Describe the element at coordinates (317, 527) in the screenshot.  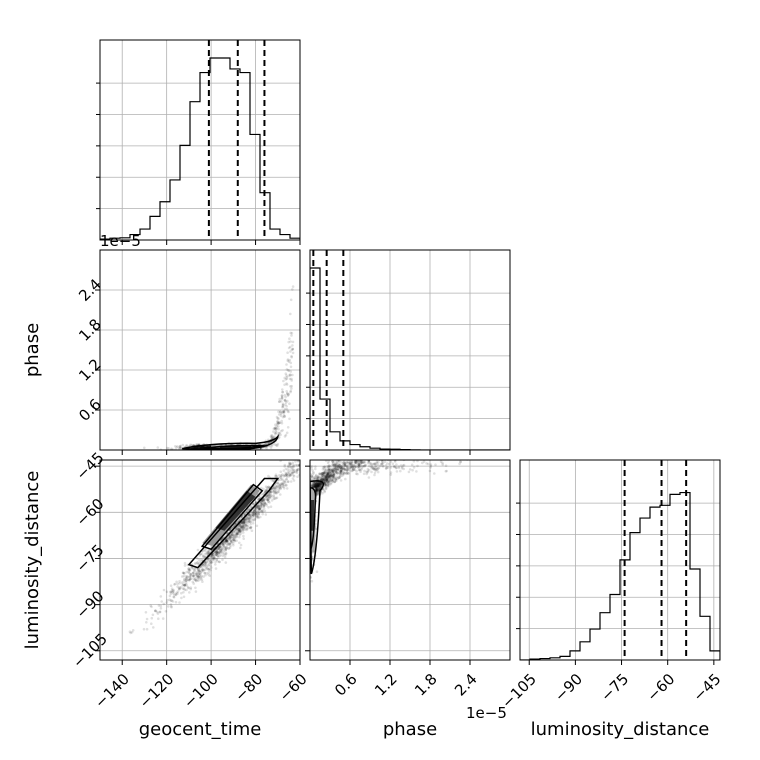
I see `contour-outer` at that location.